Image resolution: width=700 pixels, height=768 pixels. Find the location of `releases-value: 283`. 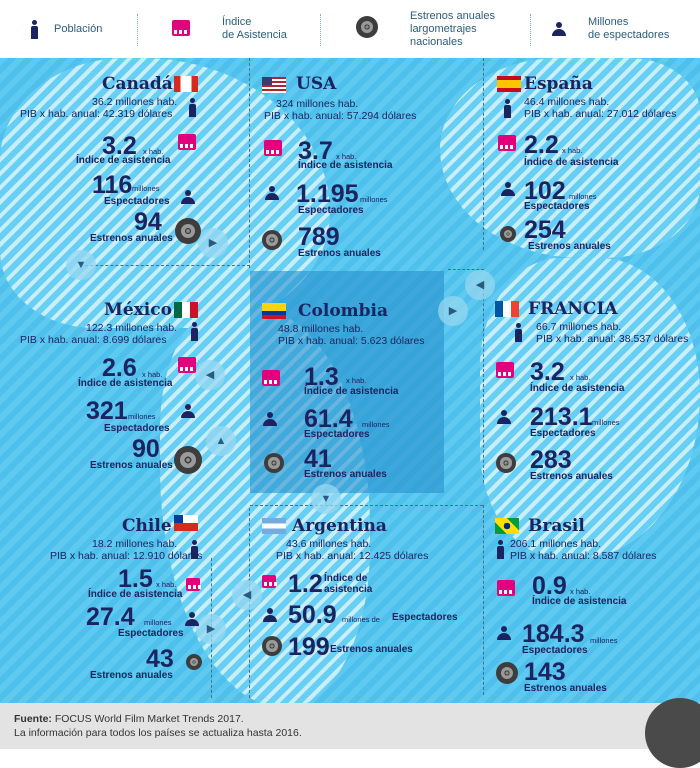

releases-value: 283 is located at coordinates (551, 460).